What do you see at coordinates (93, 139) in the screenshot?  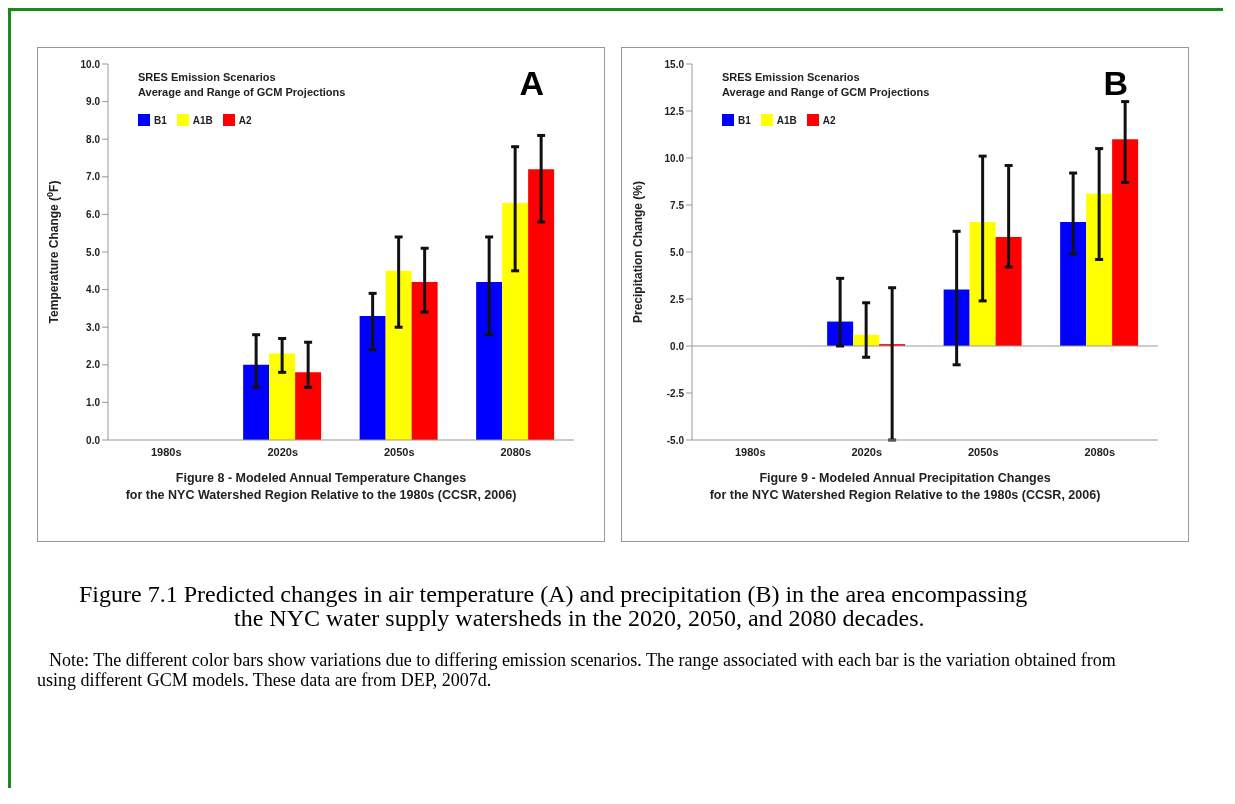 I see `y-tick-label: 8.0` at bounding box center [93, 139].